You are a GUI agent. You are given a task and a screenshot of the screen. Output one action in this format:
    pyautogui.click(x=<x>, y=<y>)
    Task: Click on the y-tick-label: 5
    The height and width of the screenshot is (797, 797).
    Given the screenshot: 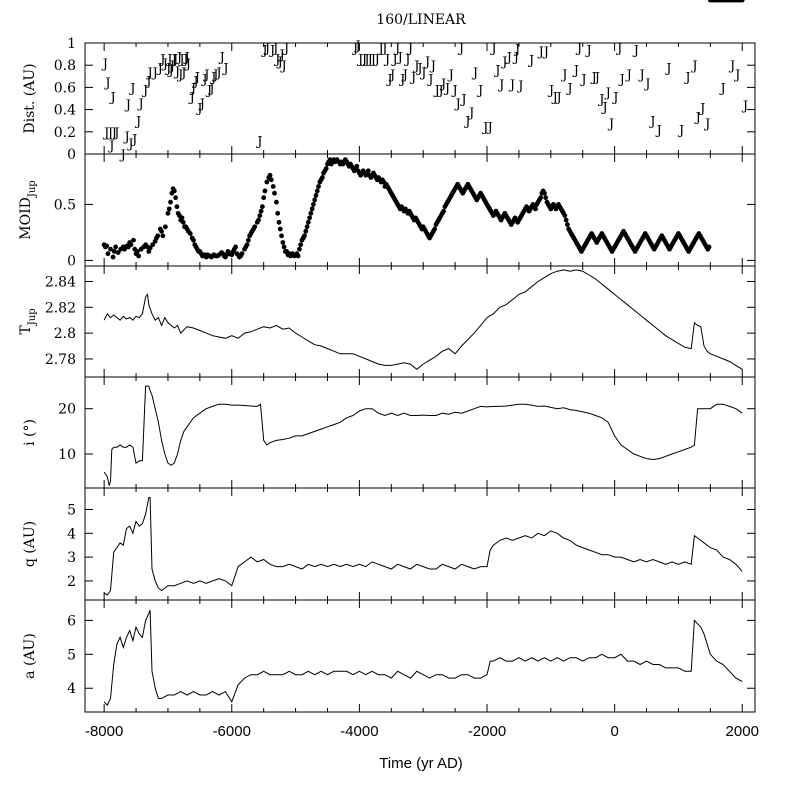 What is the action you would take?
    pyautogui.click(x=71, y=655)
    